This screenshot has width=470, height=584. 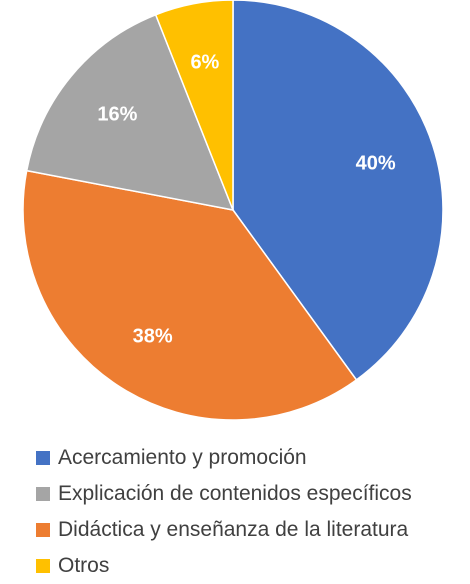 I want to click on legend-item-otros: Otros, so click(x=224, y=566).